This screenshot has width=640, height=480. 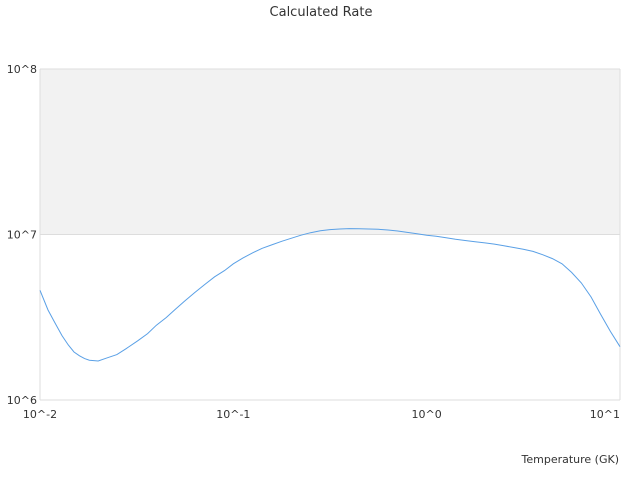 I want to click on y-tick-label: 10^8, so click(x=22, y=69).